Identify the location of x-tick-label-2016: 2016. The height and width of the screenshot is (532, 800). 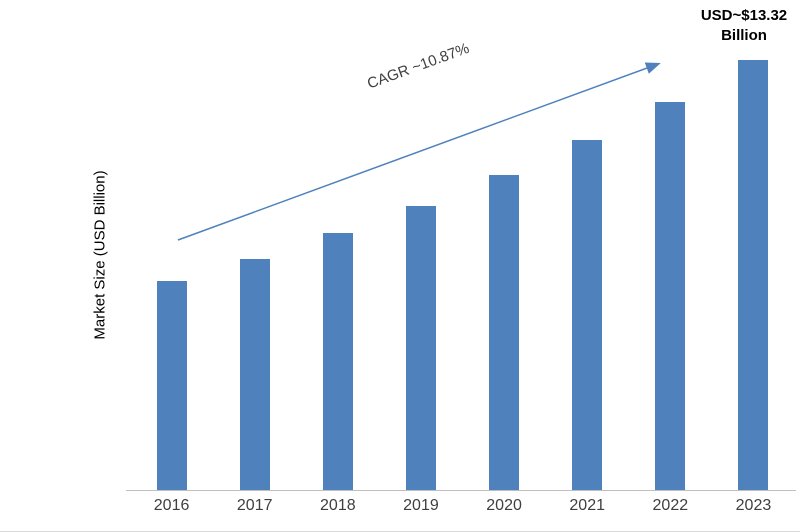
(171, 505).